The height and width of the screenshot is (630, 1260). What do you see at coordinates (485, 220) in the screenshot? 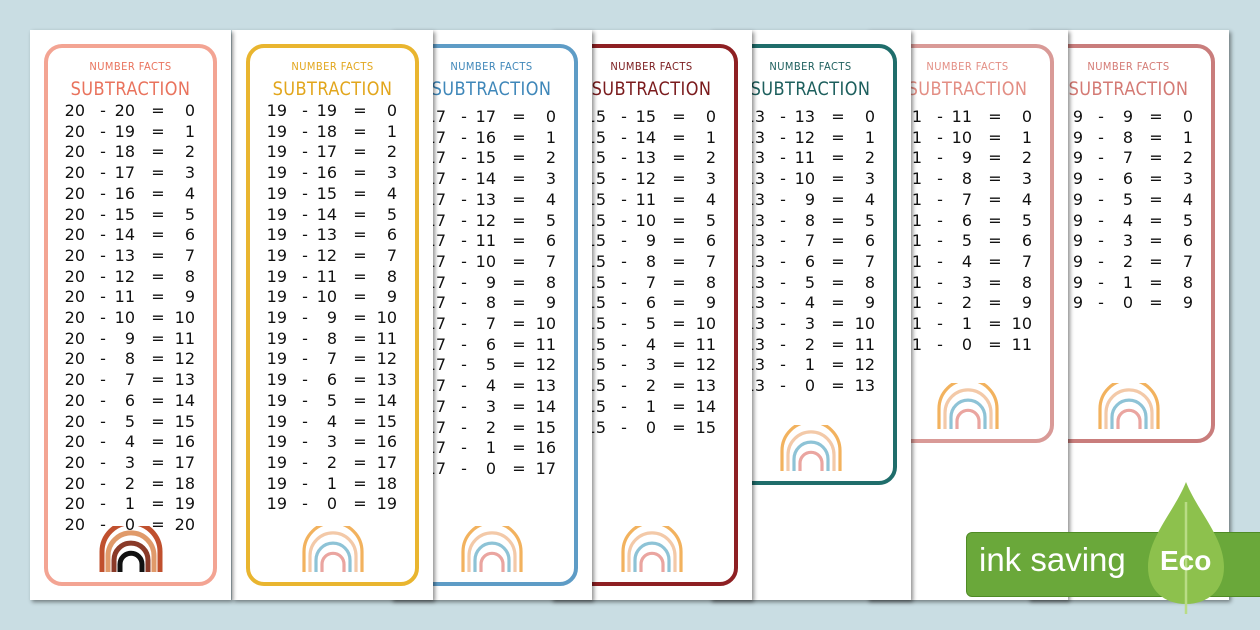
I see `subtrahend: 12` at bounding box center [485, 220].